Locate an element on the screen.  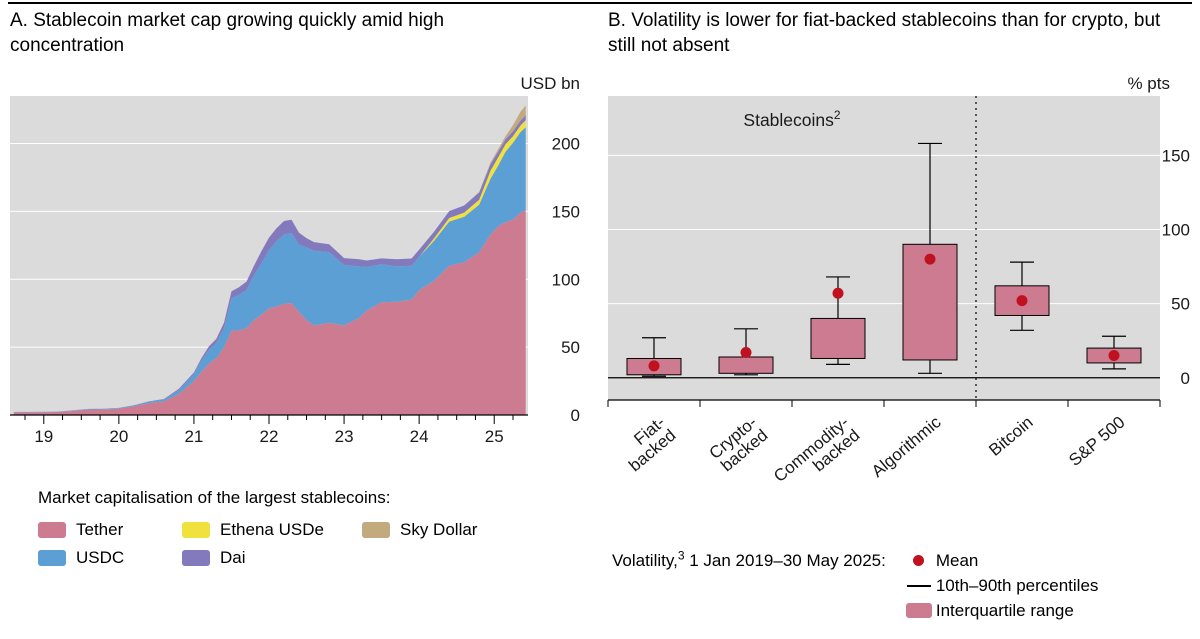
panel-b-legend-caption: Volatility,3 1 Jan 2019–30 May 2025: is located at coordinates (749, 559).